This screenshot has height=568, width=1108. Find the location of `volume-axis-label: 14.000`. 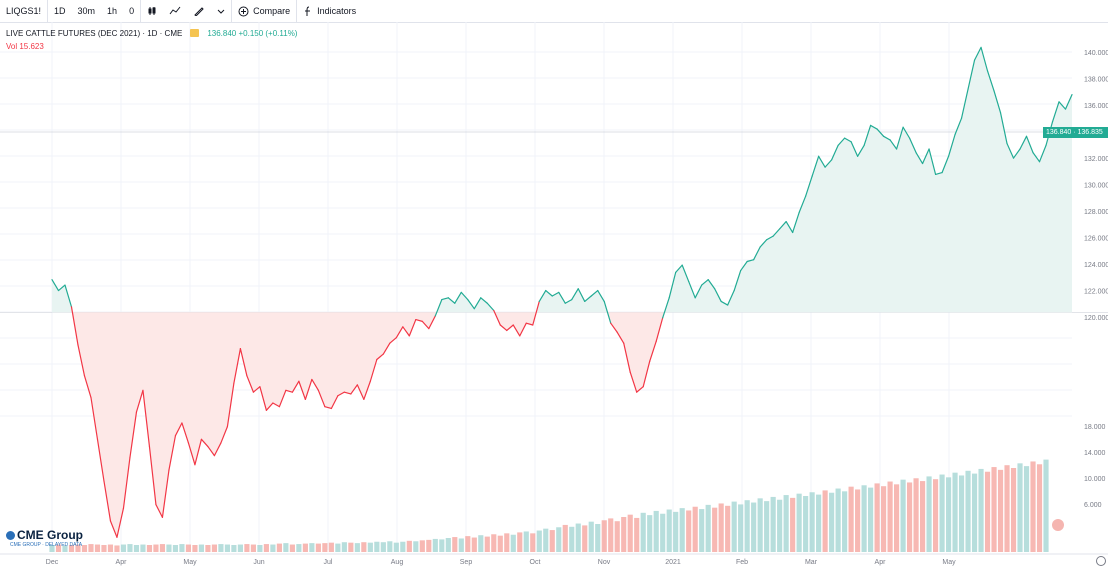

volume-axis-label: 14.000 is located at coordinates (1095, 453).